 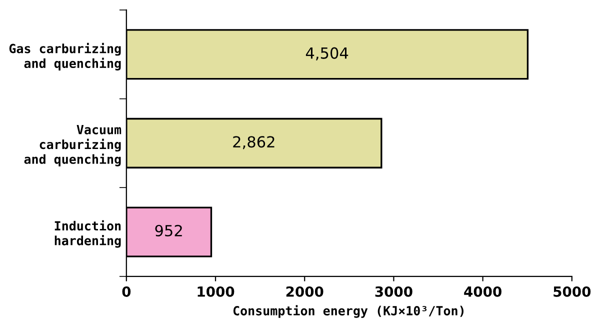 I want to click on x-tick-label: 2000, so click(x=305, y=291).